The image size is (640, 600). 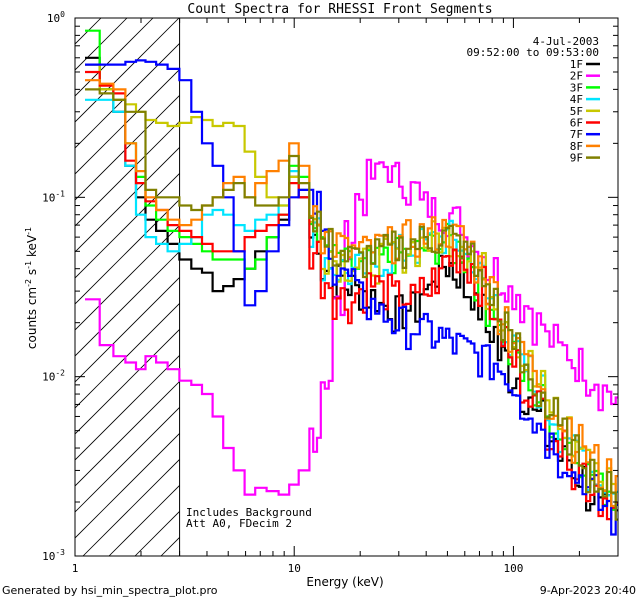 What do you see at coordinates (56, 17) in the screenshot?
I see `y-tick-label: 10⁰` at bounding box center [56, 17].